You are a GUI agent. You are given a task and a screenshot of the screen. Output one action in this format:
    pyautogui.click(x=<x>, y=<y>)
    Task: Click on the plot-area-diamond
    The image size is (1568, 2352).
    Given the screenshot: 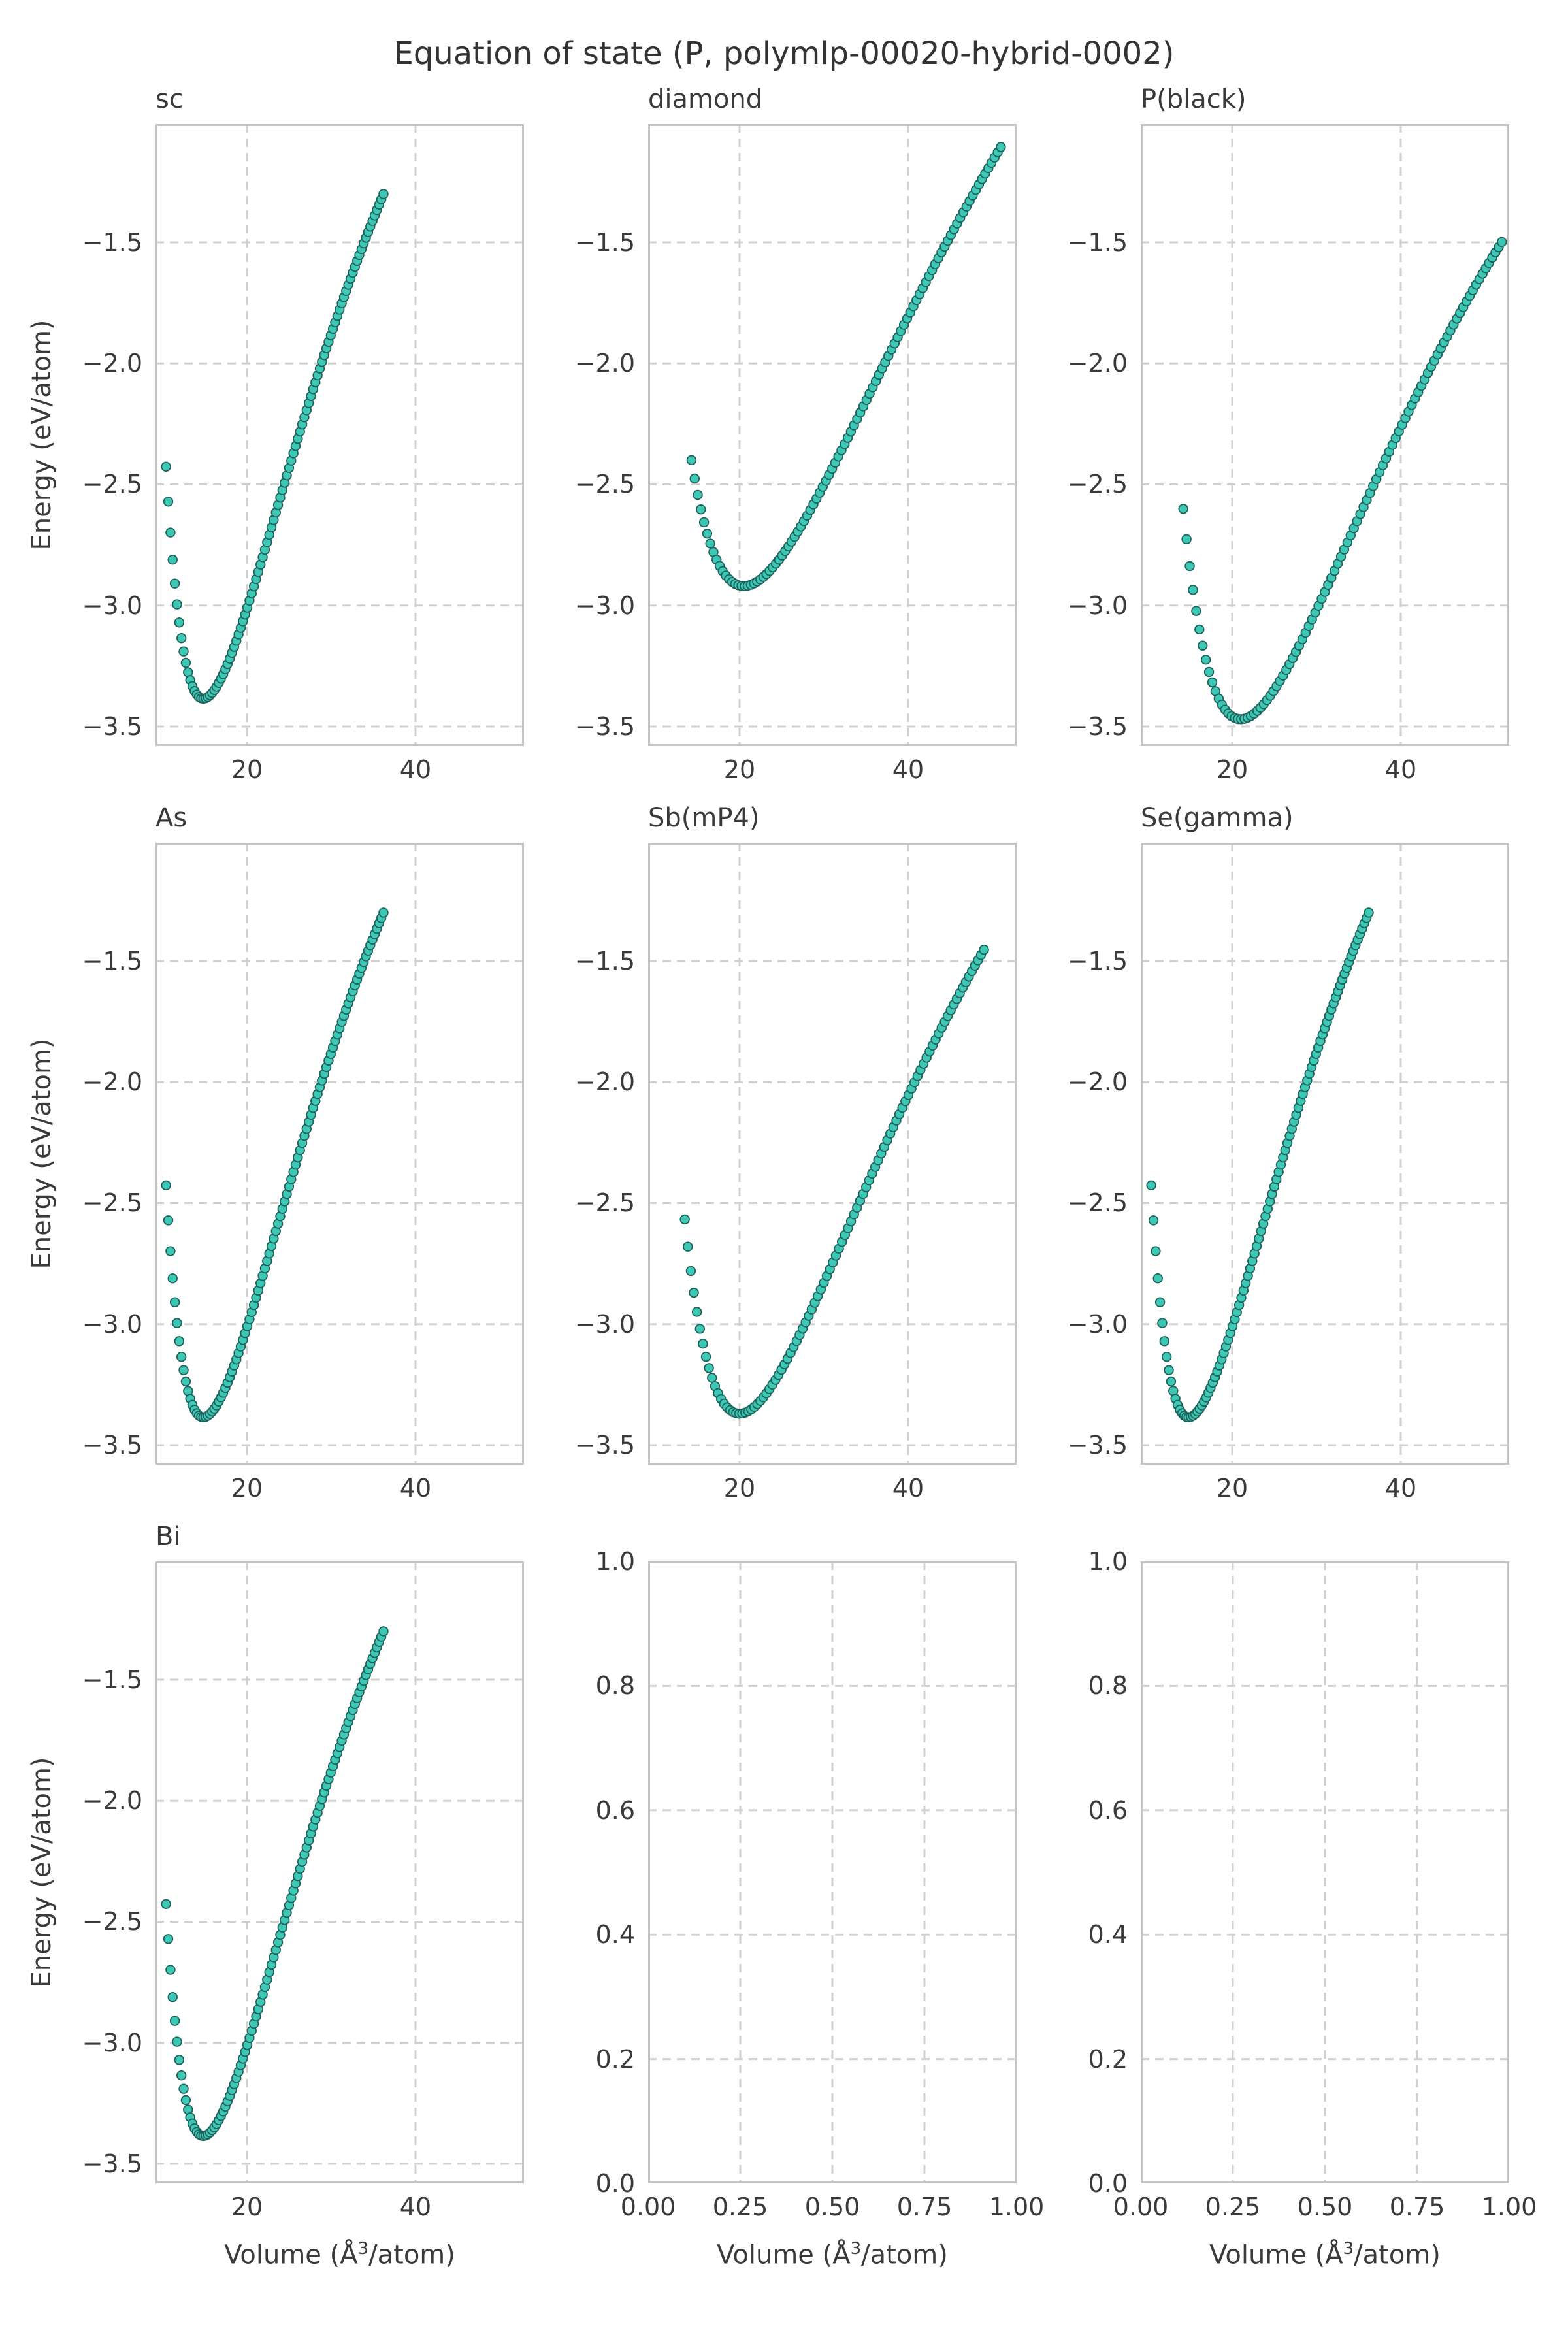 What is the action you would take?
    pyautogui.click(x=832, y=435)
    